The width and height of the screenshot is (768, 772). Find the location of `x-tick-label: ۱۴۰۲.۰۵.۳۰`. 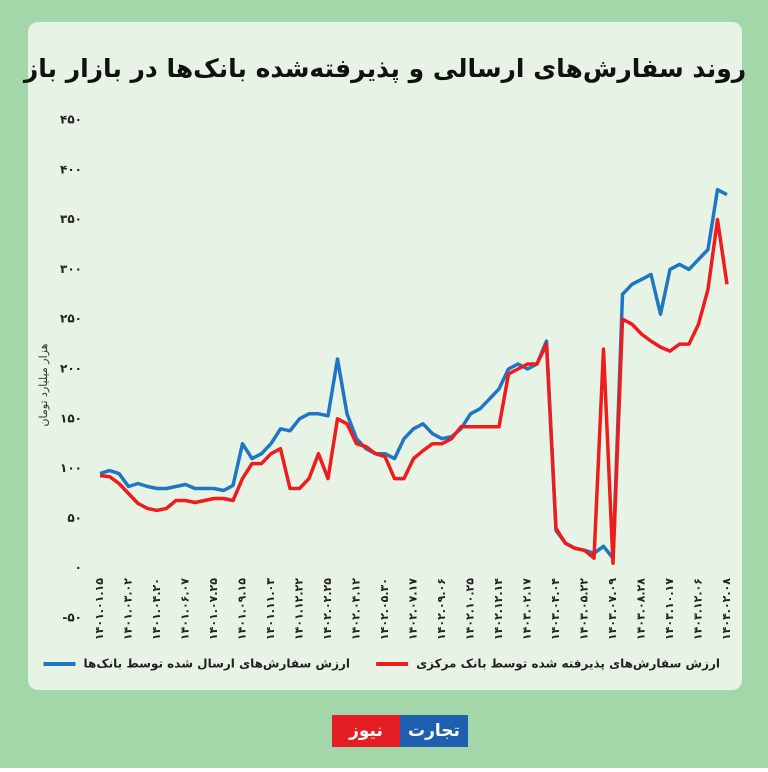

x-tick-label: ۱۴۰۲.۰۵.۳۰ is located at coordinates (384, 609).